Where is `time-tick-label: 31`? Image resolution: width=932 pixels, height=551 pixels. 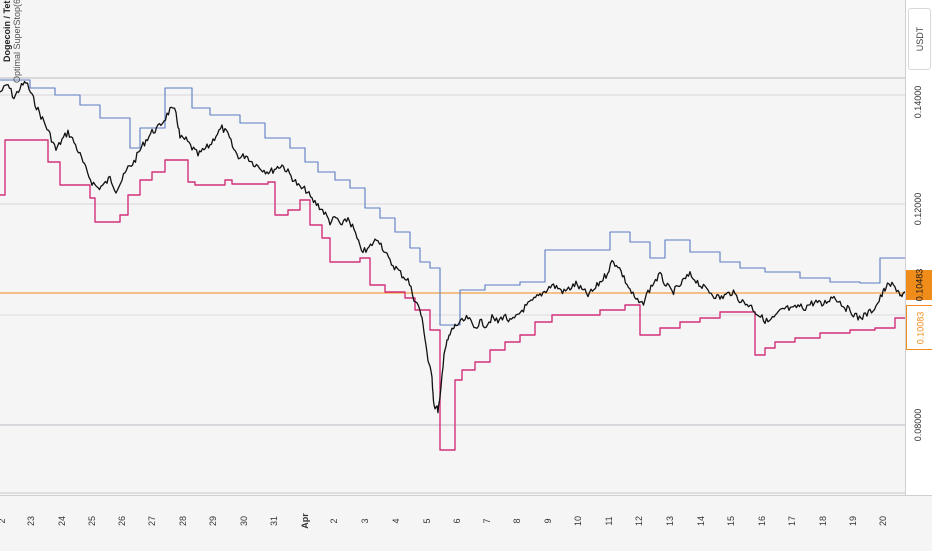
time-tick-label: 31 is located at coordinates (274, 521).